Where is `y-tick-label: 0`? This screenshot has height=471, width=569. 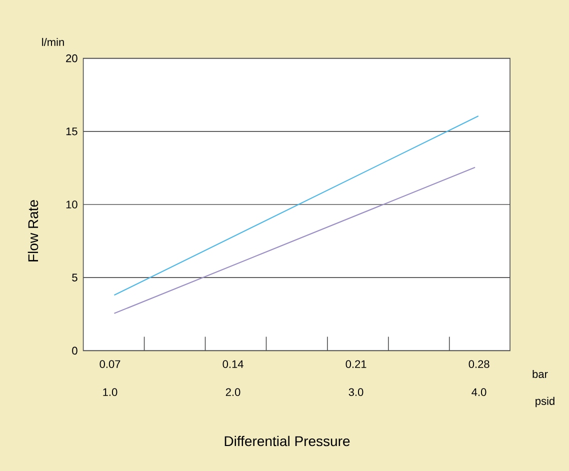
y-tick-label: 0 is located at coordinates (75, 350).